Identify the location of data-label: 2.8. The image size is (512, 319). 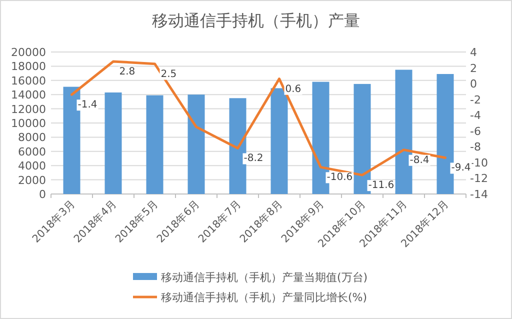
(127, 72).